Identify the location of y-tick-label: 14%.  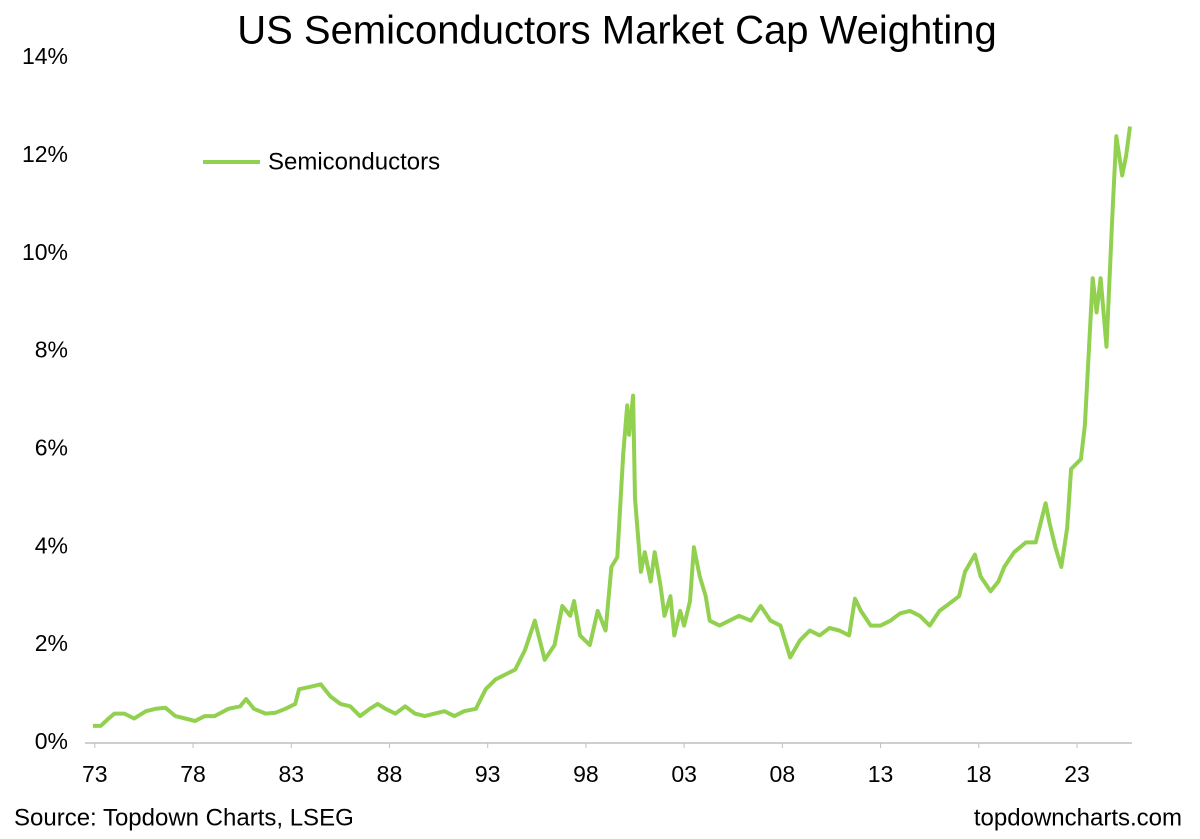
(45, 56).